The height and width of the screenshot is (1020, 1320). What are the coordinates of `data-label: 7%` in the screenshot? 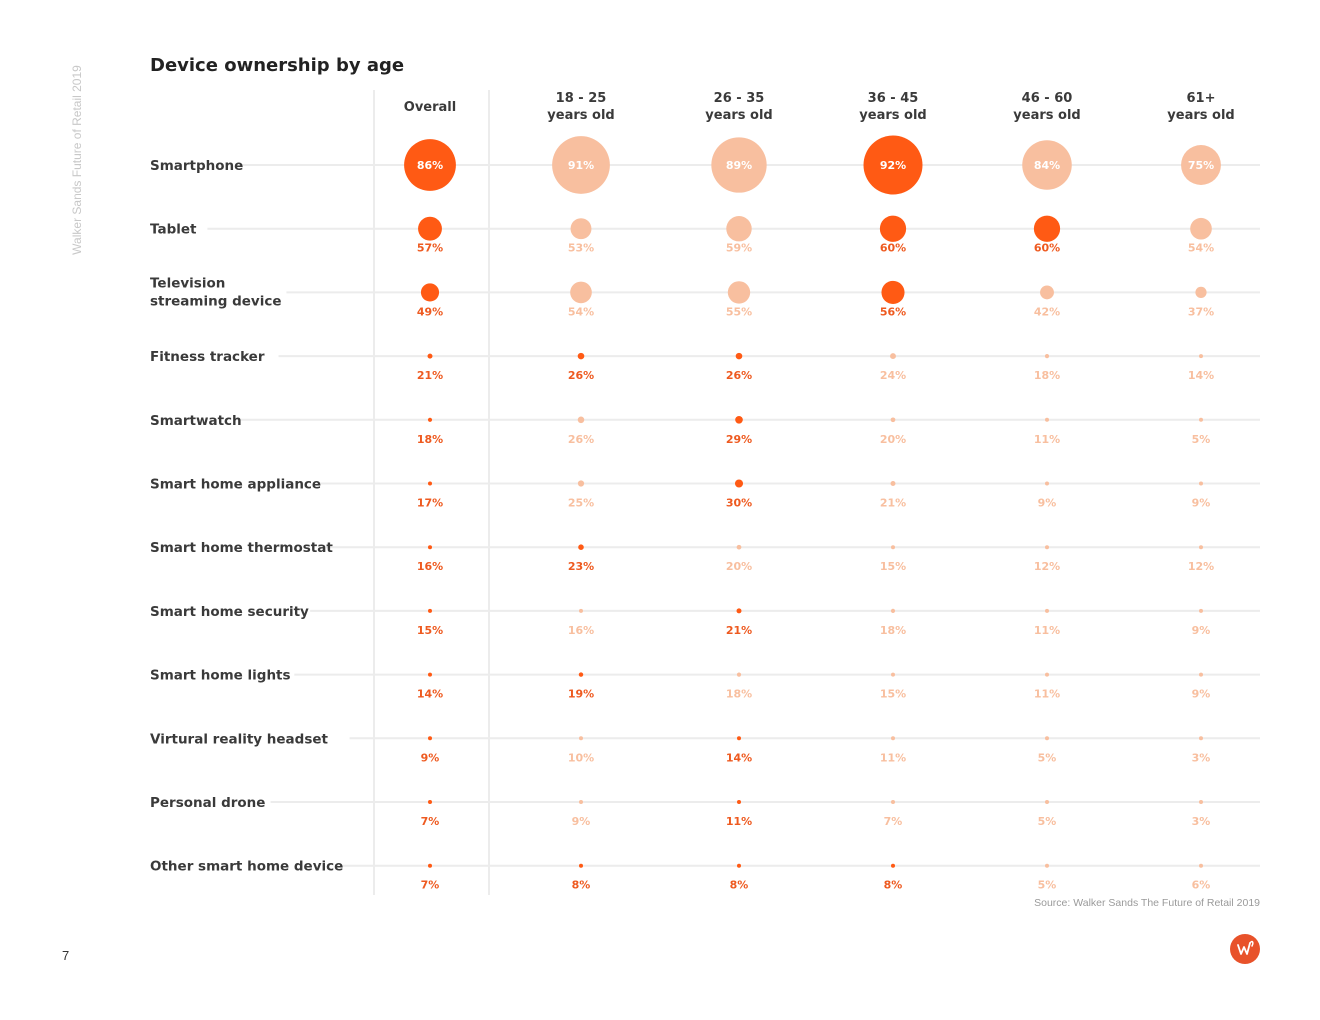 It's located at (430, 885).